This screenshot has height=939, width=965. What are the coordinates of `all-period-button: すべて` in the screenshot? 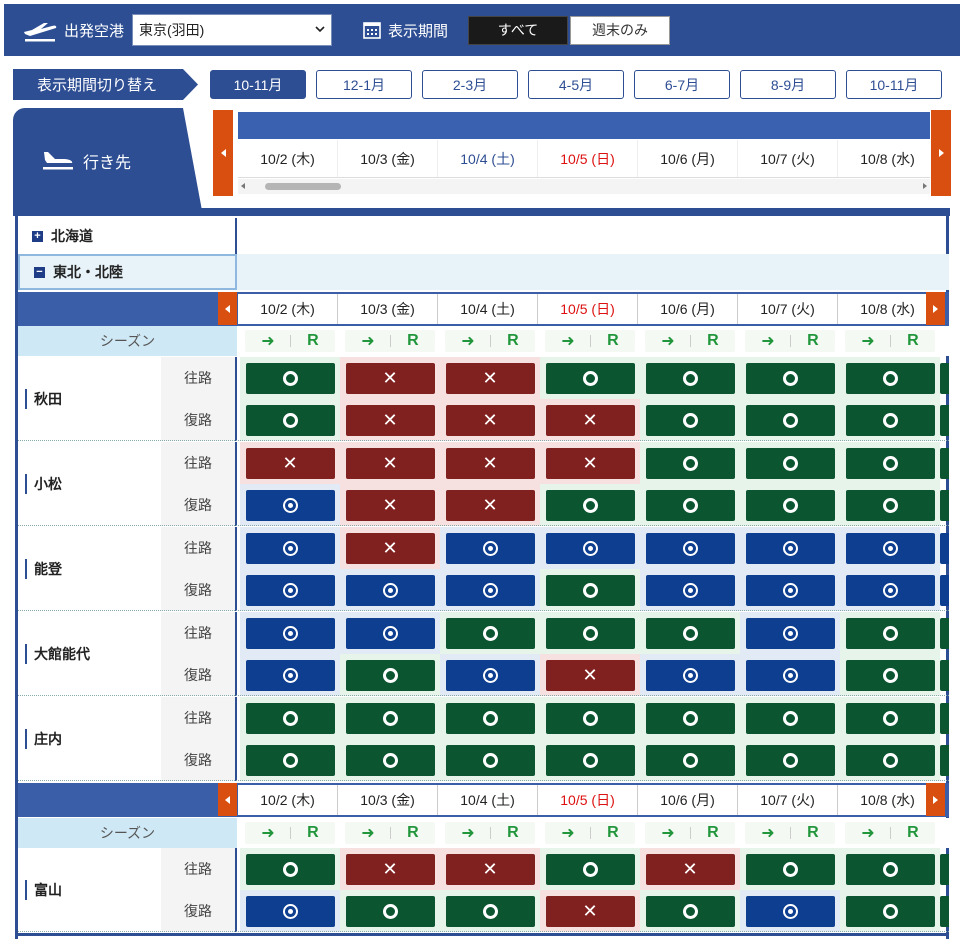 It's located at (518, 30).